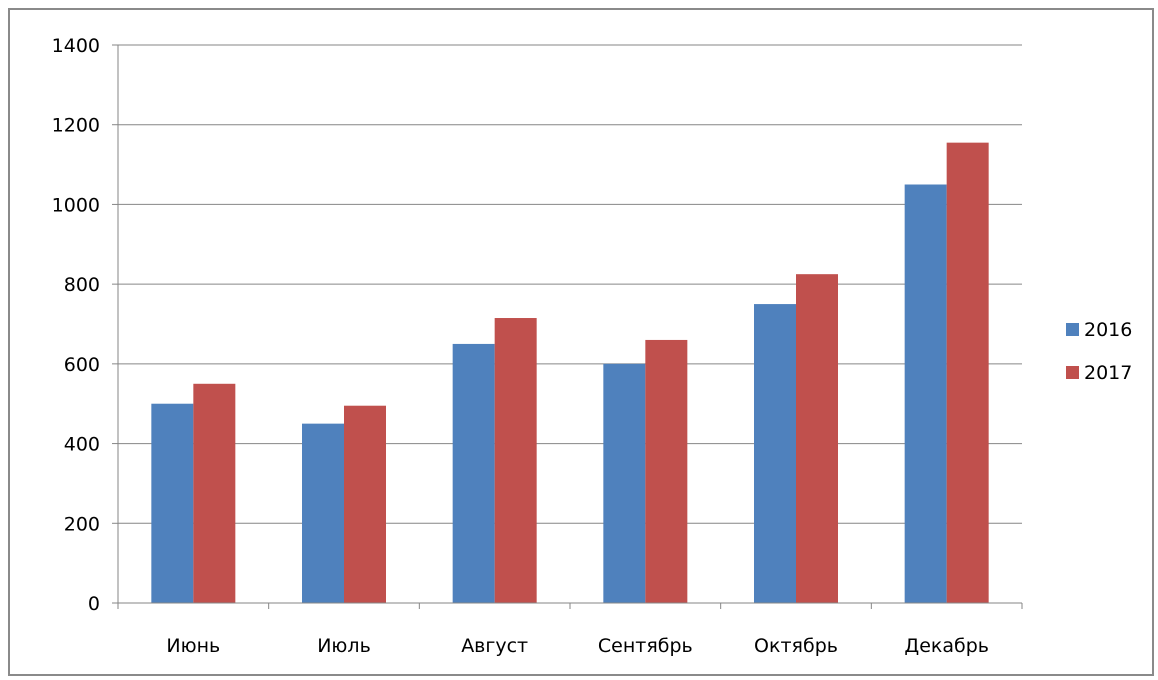  Describe the element at coordinates (645, 646) in the screenshot. I see `x-tick-label: Сентябрь` at that location.